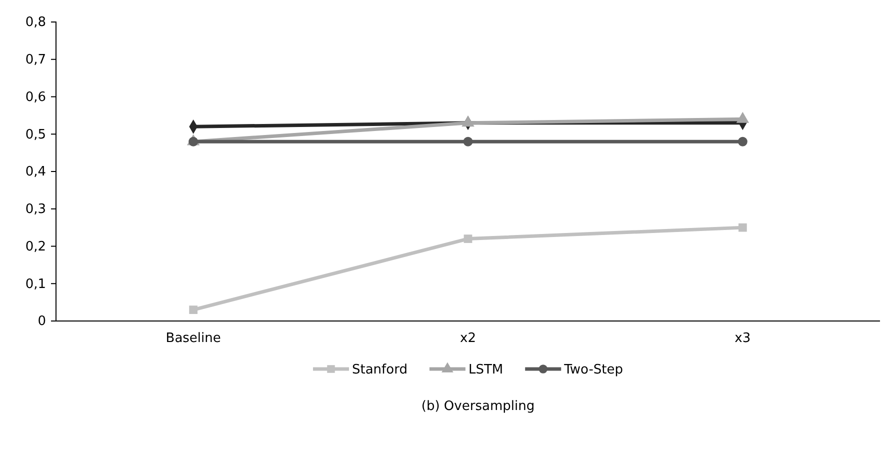 The image size is (891, 453). What do you see at coordinates (486, 370) in the screenshot?
I see `legend-label: LSTM` at bounding box center [486, 370].